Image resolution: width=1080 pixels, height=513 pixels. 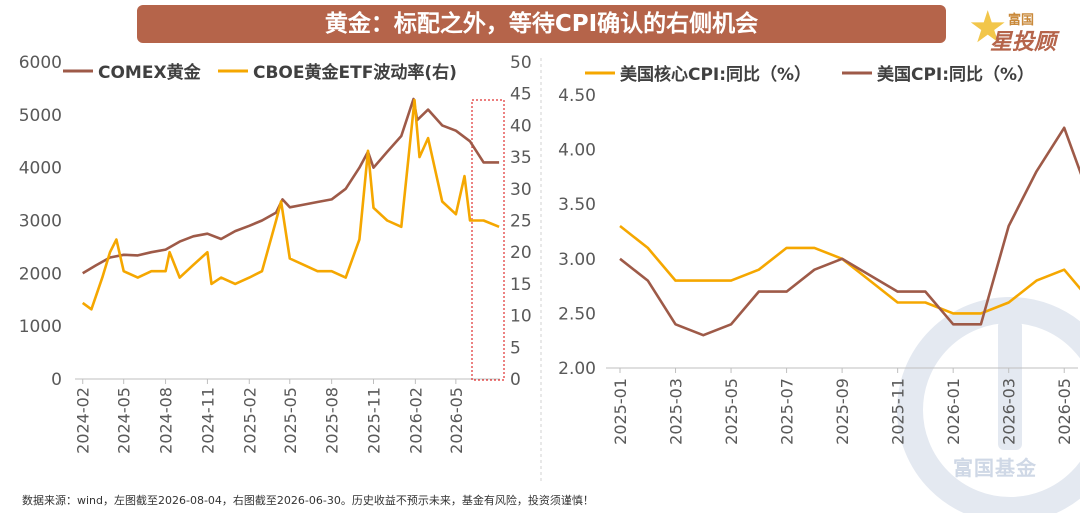 I want to click on right-legend: 美国核心CPI:同比（%） 美国CPI:同比（%）, so click(x=809, y=74).